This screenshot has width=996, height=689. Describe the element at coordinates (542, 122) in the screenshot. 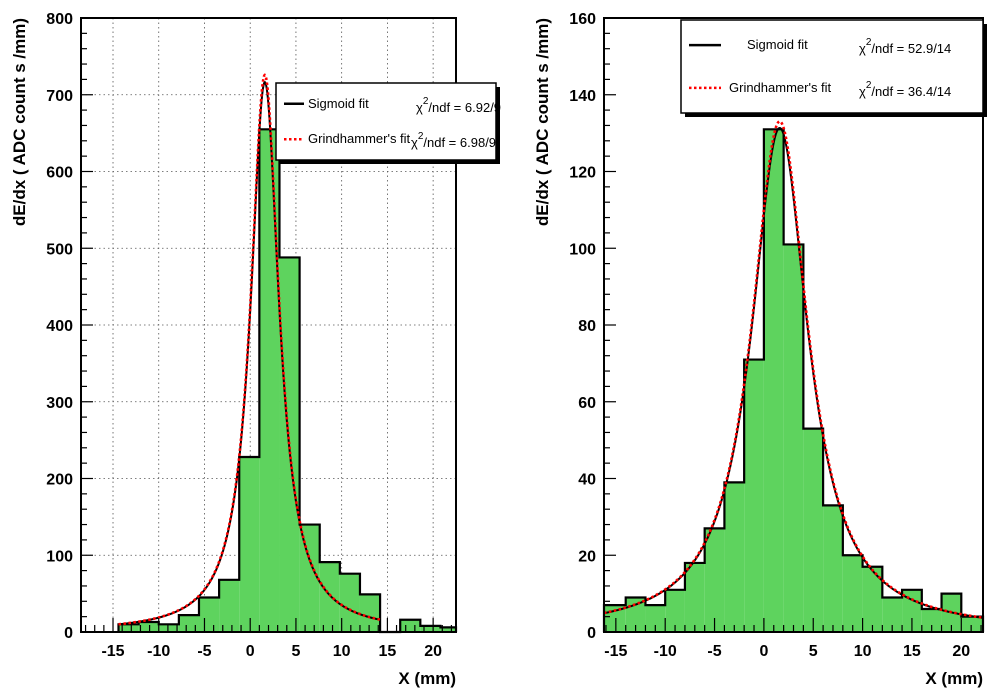

I see `right-y-axis-title: dE/dx ( ADC count s /mm)` at that location.